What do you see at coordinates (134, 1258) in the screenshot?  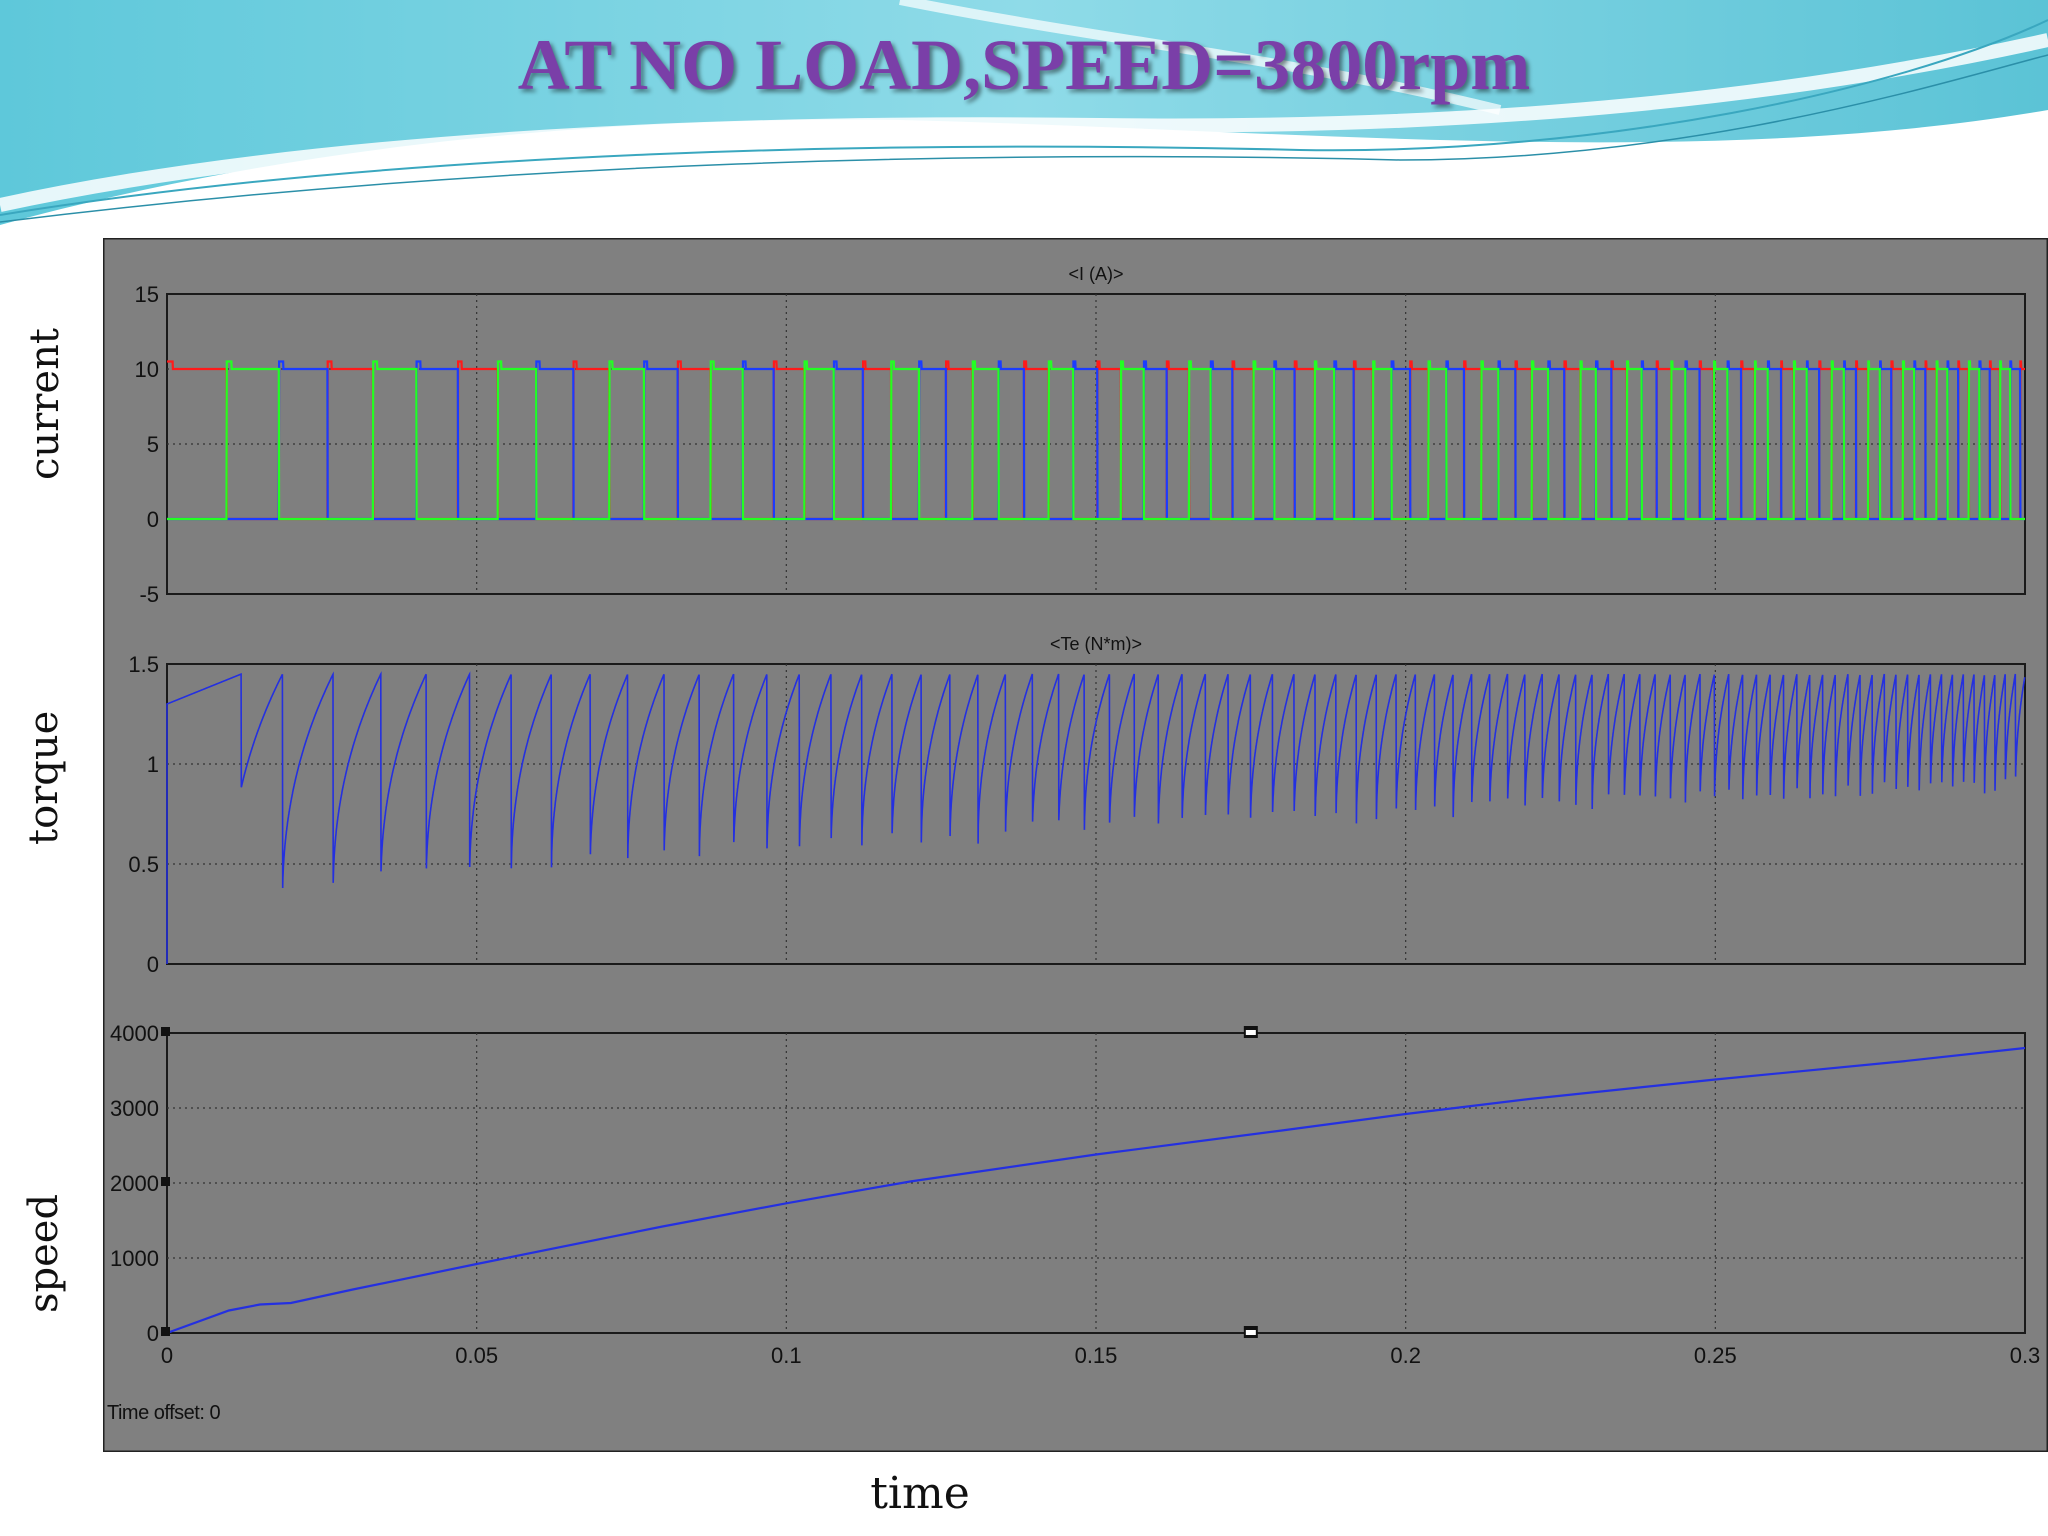 I see `y-tick-label: 1000` at bounding box center [134, 1258].